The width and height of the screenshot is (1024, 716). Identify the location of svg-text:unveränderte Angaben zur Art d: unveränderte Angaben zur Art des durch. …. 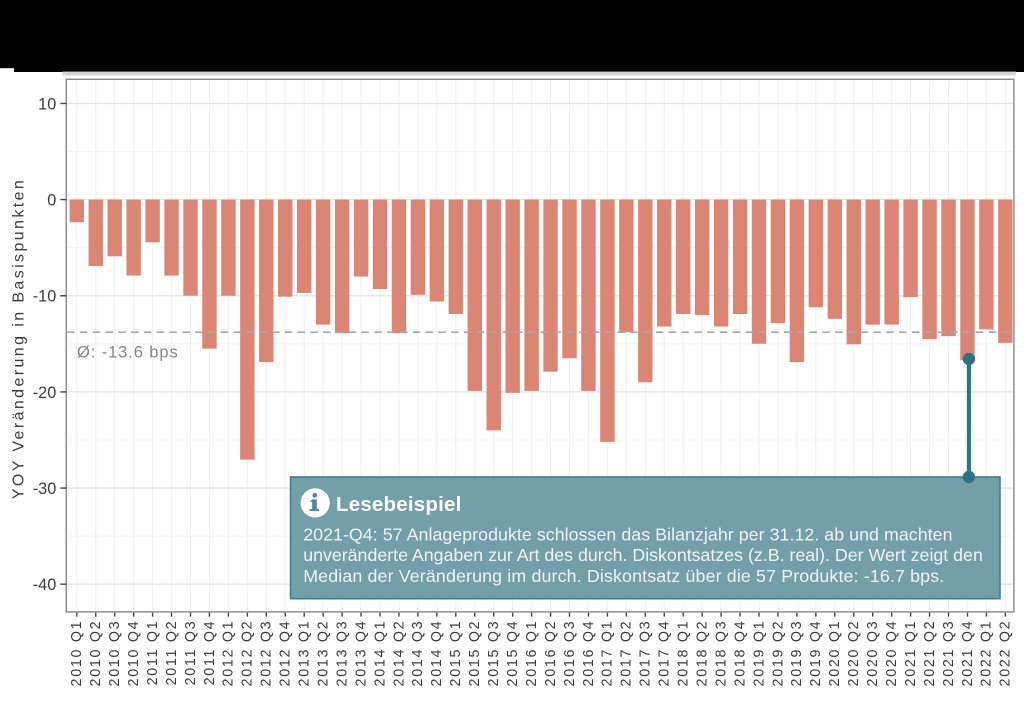
(643, 555).